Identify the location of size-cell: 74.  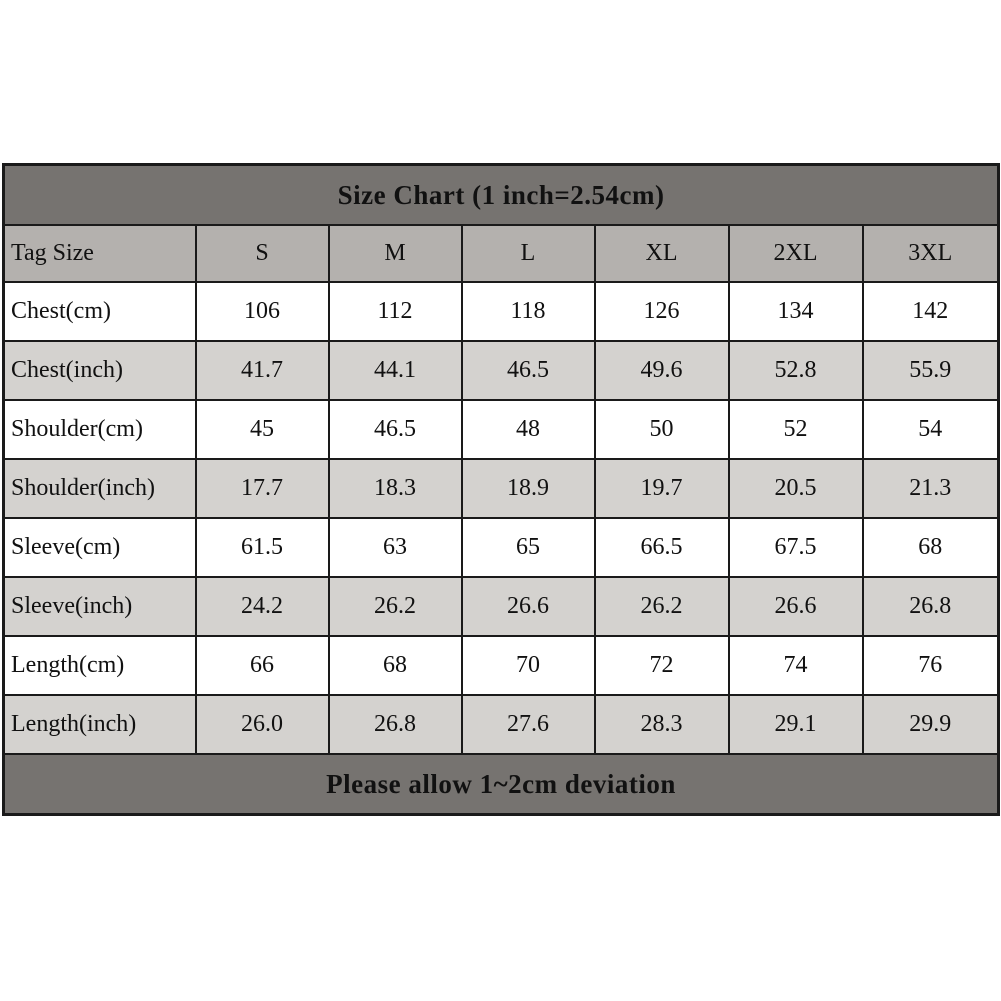
(795, 665).